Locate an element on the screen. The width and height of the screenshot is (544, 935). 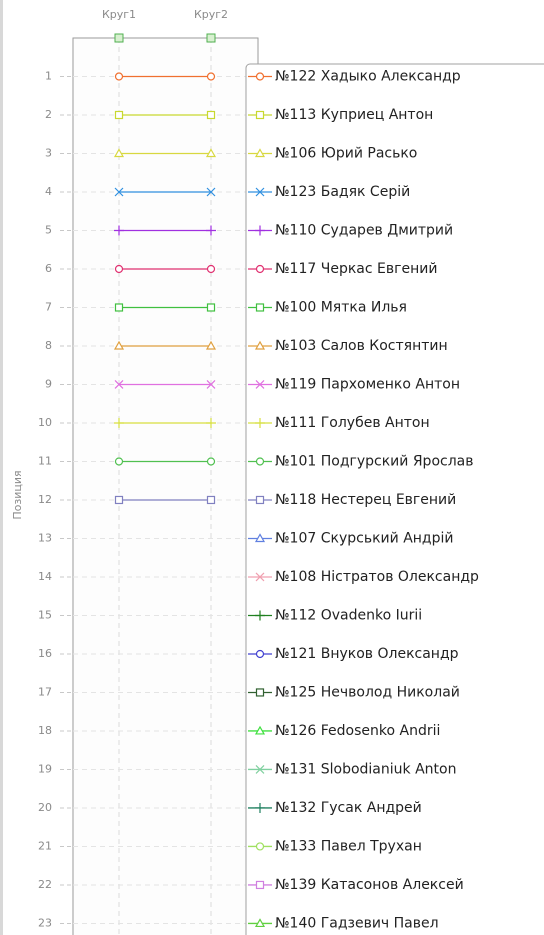
y-tick-label: 3 is located at coordinates (48, 152).